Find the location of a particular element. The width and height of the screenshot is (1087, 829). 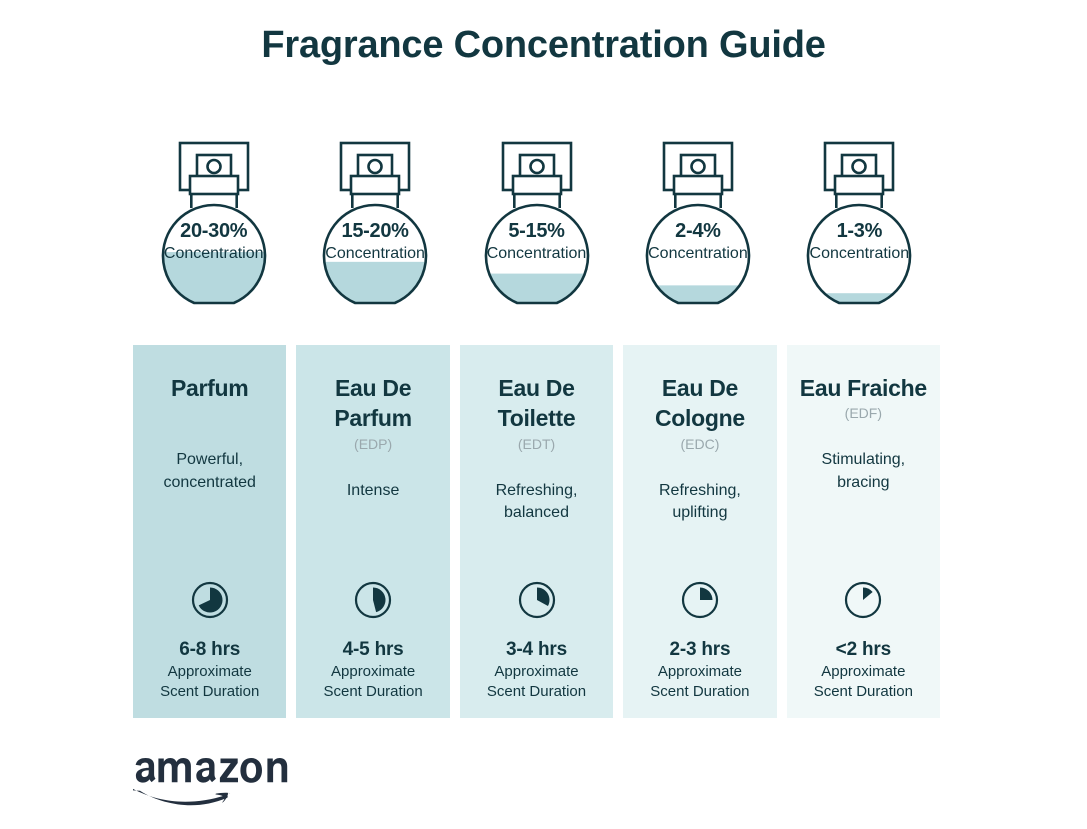

duration-value: 6-8 hrs is located at coordinates (210, 649).